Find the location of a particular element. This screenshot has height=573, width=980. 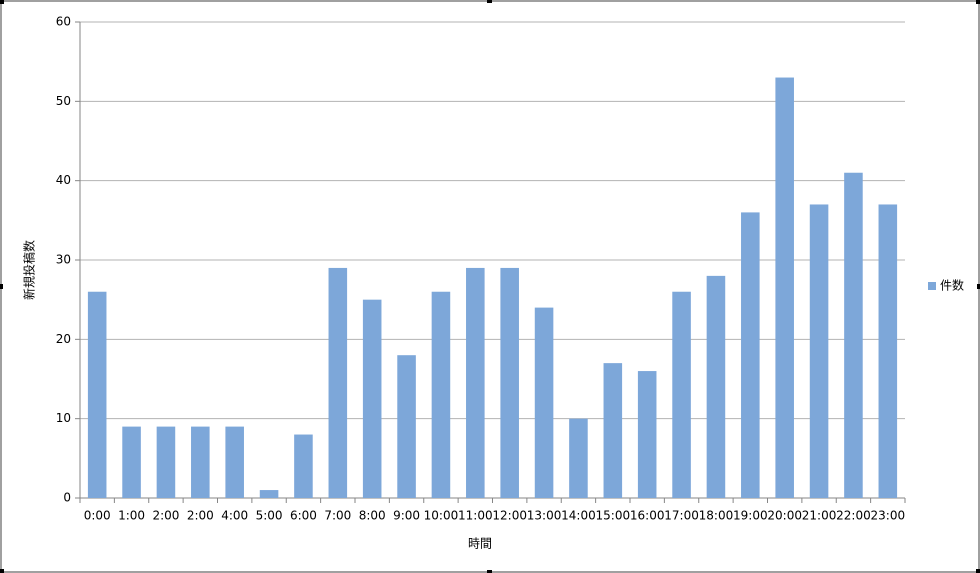

y-tick-label: 0 is located at coordinates (67, 498).